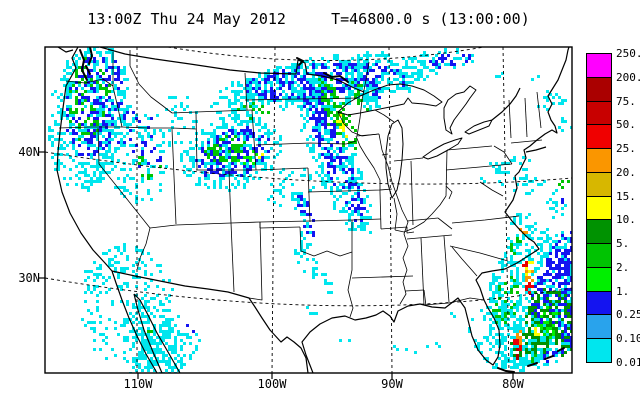 Image resolution: width=640 pixels, height=404 pixels. Describe the element at coordinates (626, 196) in the screenshot. I see `legend-value-label: 15.` at that location.